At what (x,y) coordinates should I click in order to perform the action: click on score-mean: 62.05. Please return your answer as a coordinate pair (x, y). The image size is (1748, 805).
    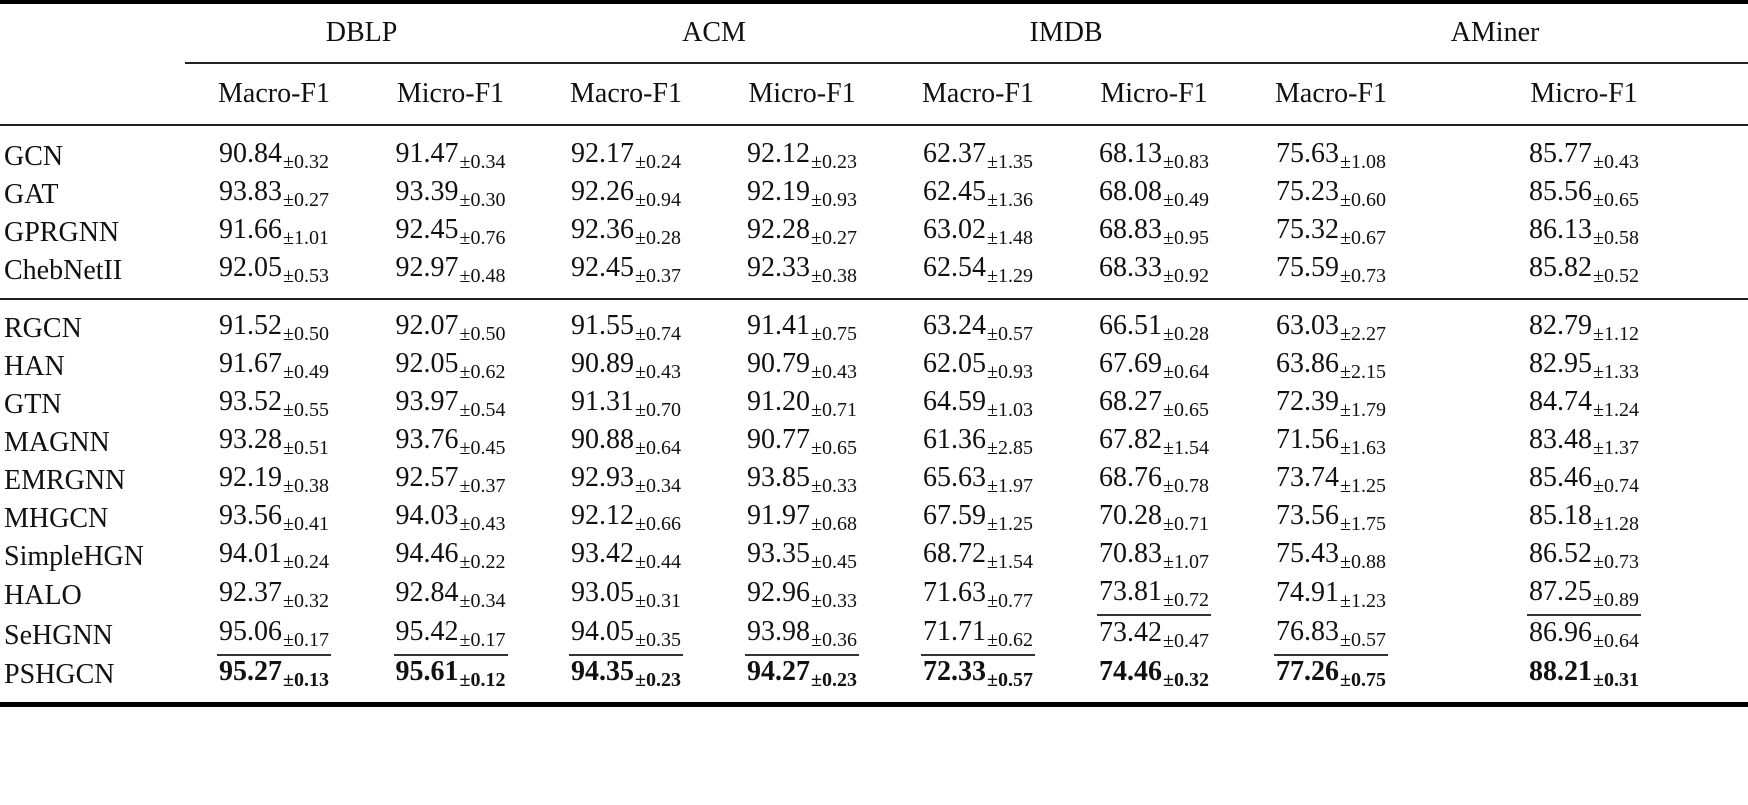
    Looking at the image, I should click on (955, 363).